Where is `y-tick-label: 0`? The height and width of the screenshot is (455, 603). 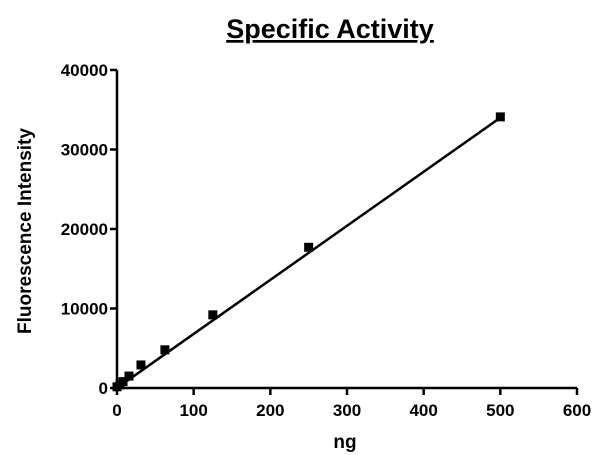 y-tick-label: 0 is located at coordinates (103, 388).